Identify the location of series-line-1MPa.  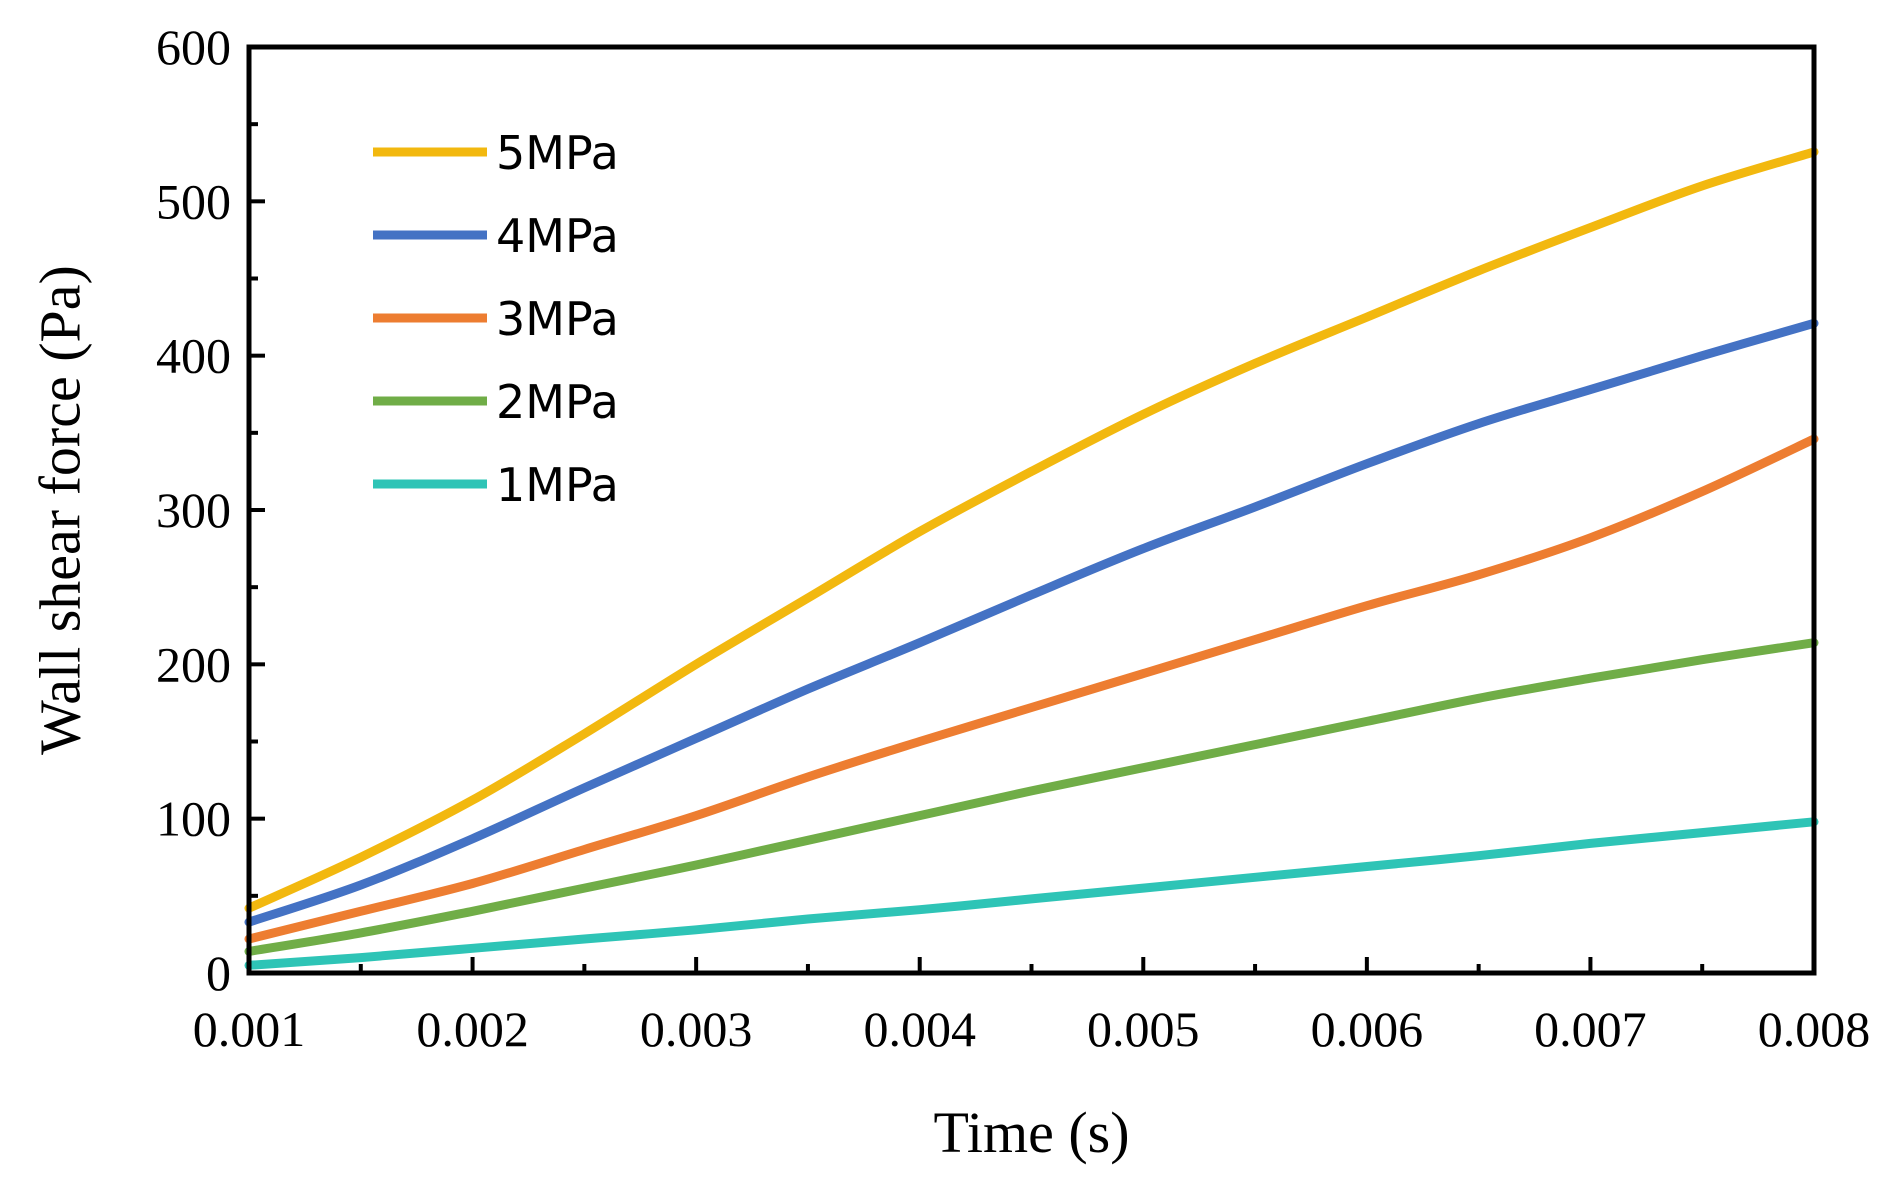
(1031, 893).